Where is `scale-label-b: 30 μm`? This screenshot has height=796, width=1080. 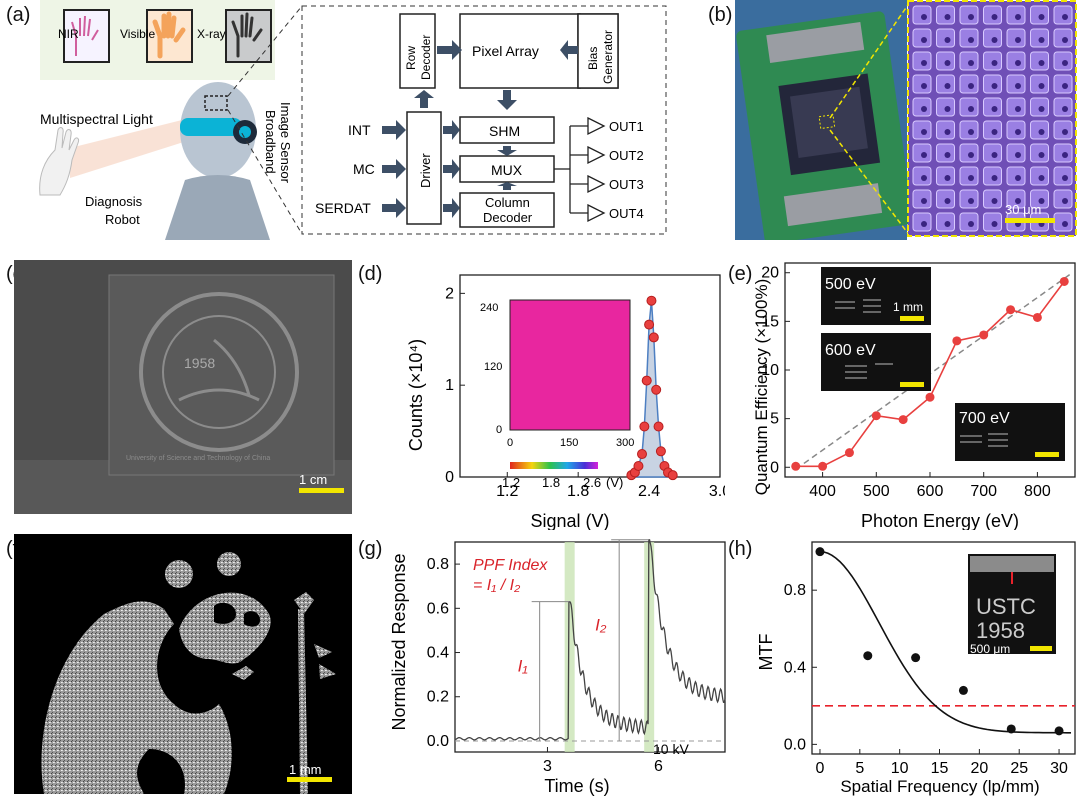 scale-label-b: 30 μm is located at coordinates (1023, 209).